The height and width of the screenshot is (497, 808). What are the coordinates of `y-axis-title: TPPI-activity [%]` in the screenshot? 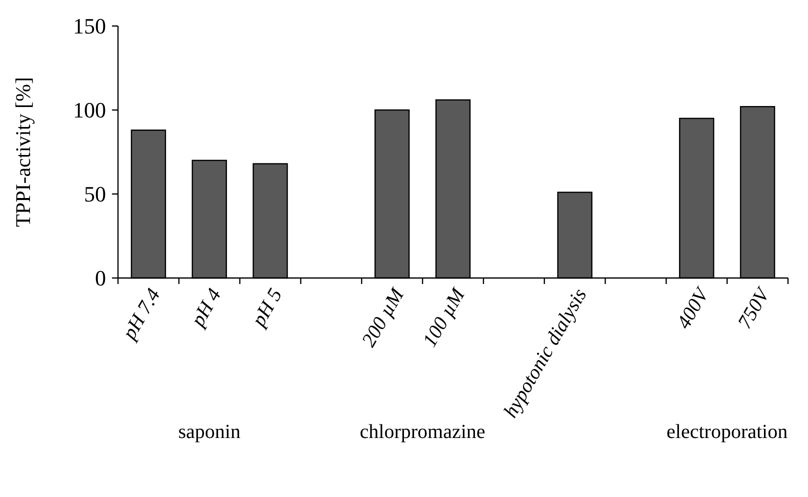 It's located at (23, 152).